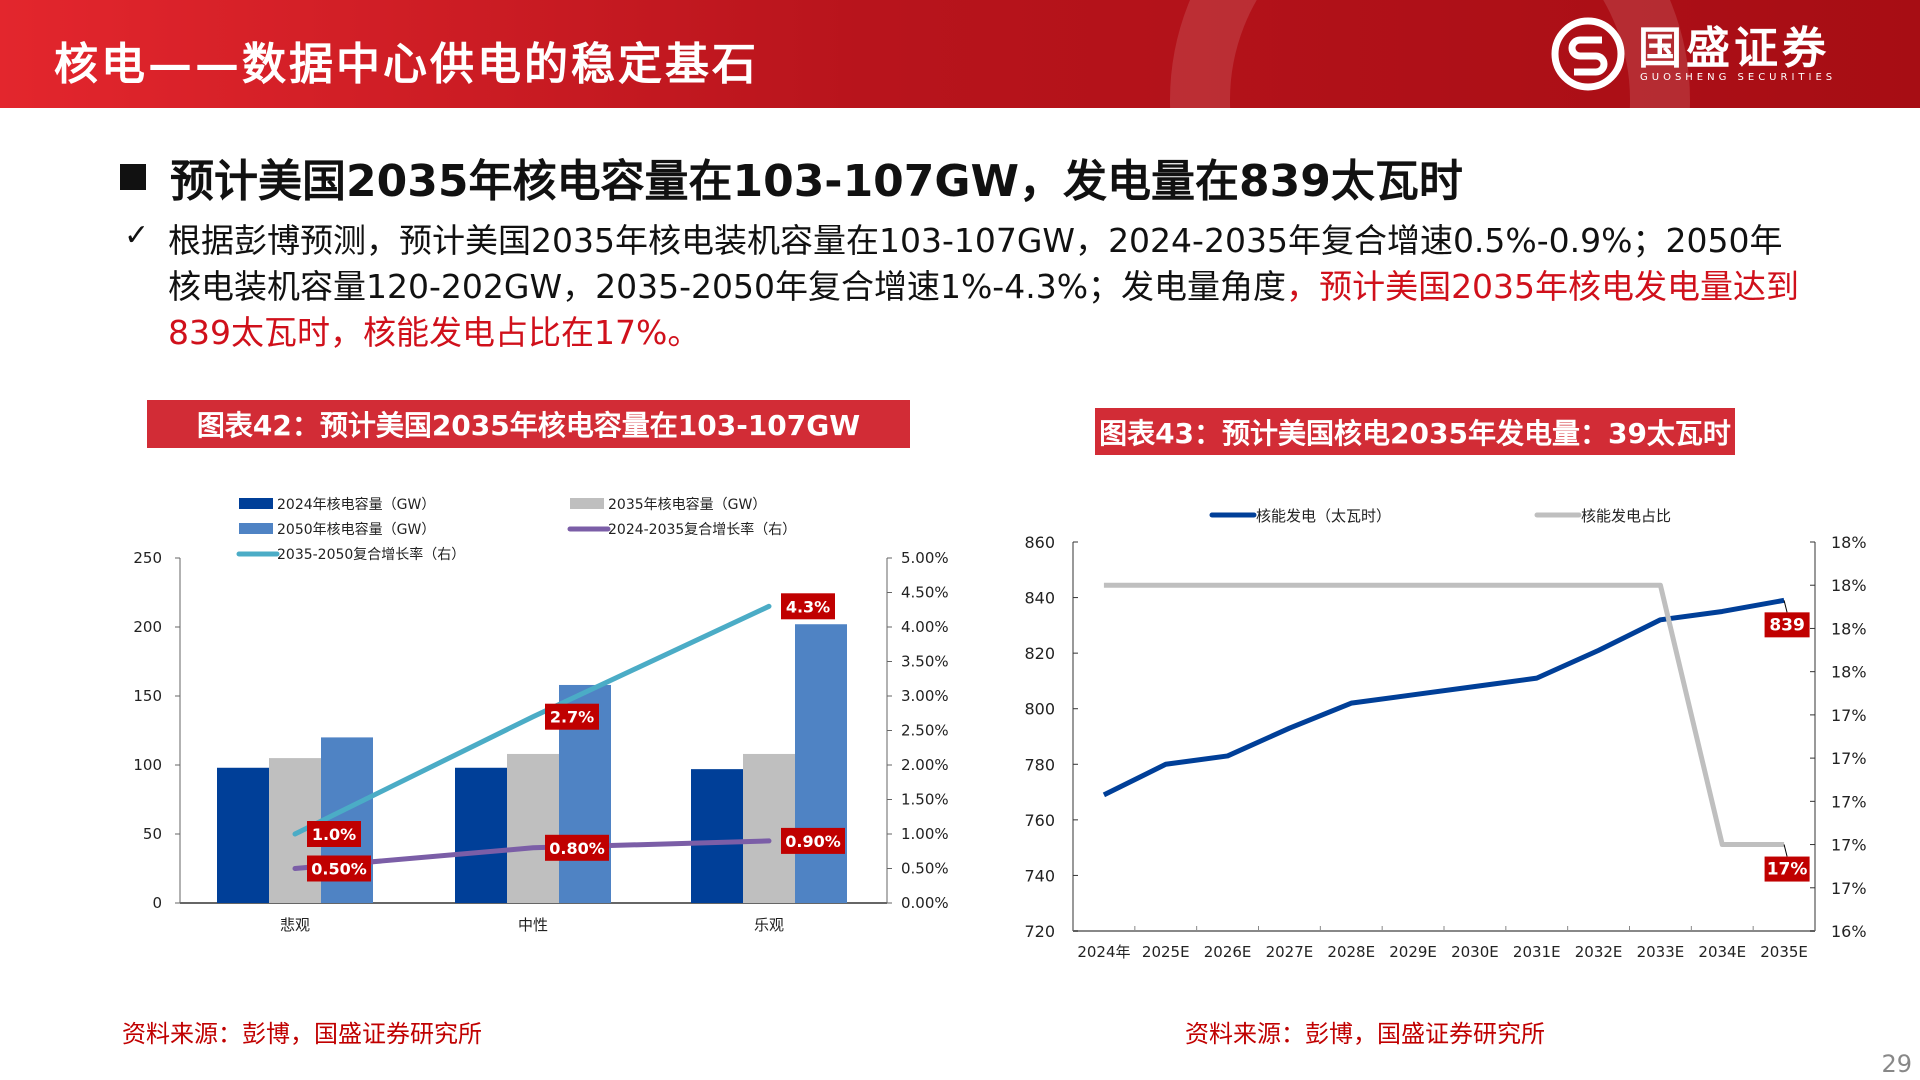 The width and height of the screenshot is (1920, 1080). I want to click on logo-mark-icon, so click(1588, 54).